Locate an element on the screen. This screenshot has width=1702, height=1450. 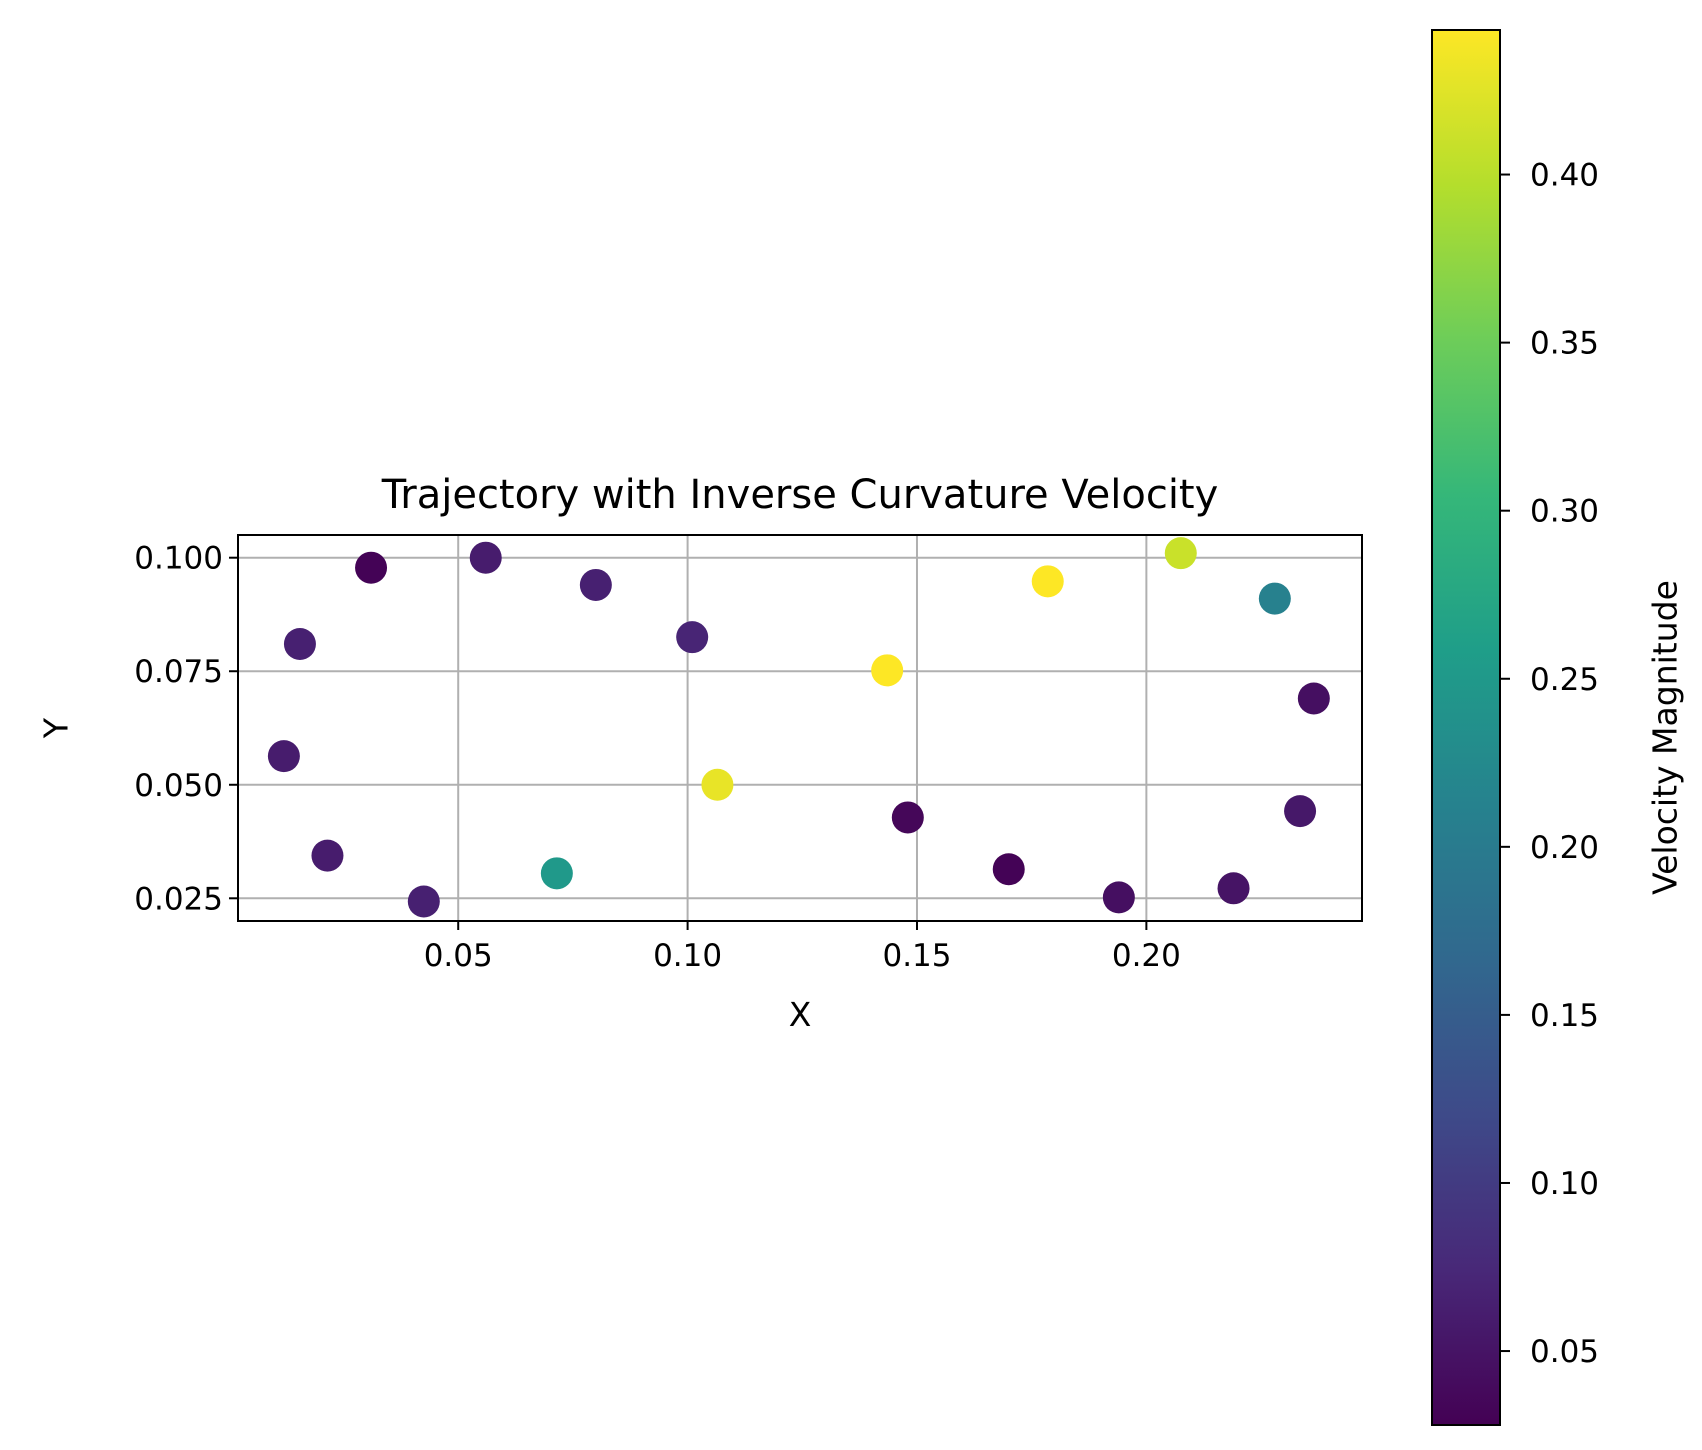
y-tick-label-1: 0.050 is located at coordinates (178, 786).